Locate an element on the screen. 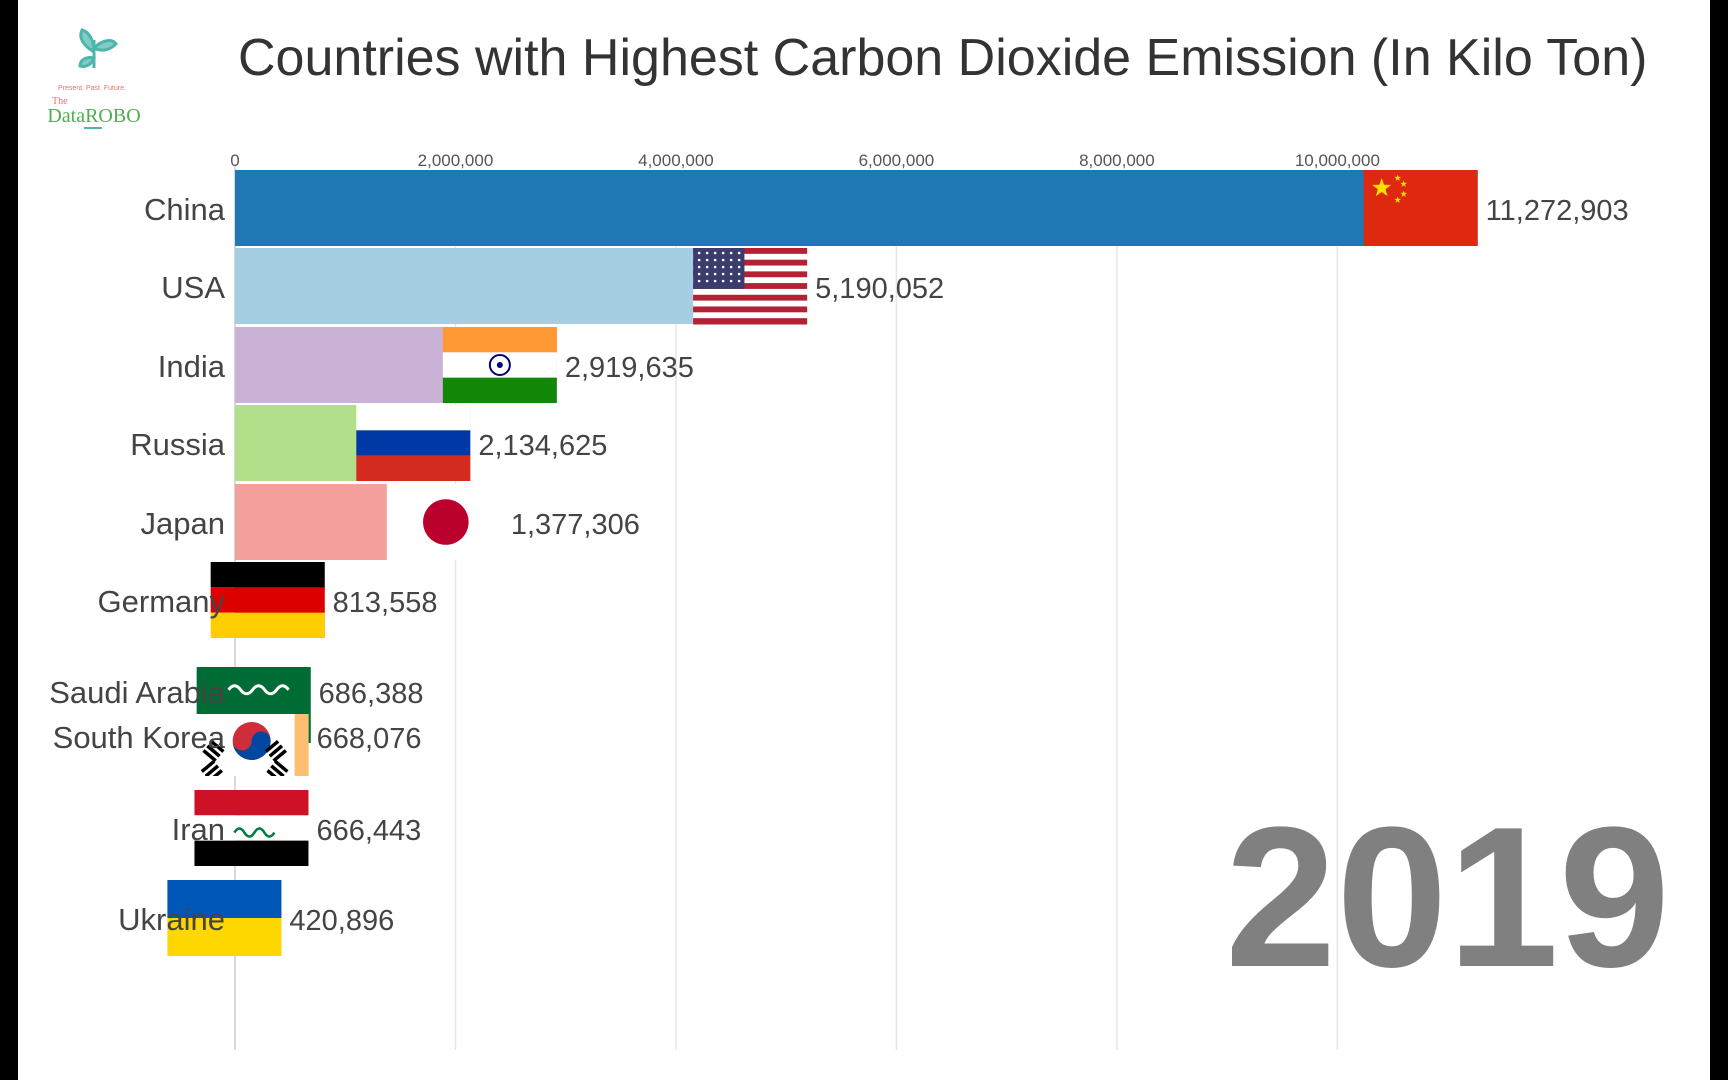 The image size is (1728, 1080). logo-brand-name: DataROBO is located at coordinates (93, 116).